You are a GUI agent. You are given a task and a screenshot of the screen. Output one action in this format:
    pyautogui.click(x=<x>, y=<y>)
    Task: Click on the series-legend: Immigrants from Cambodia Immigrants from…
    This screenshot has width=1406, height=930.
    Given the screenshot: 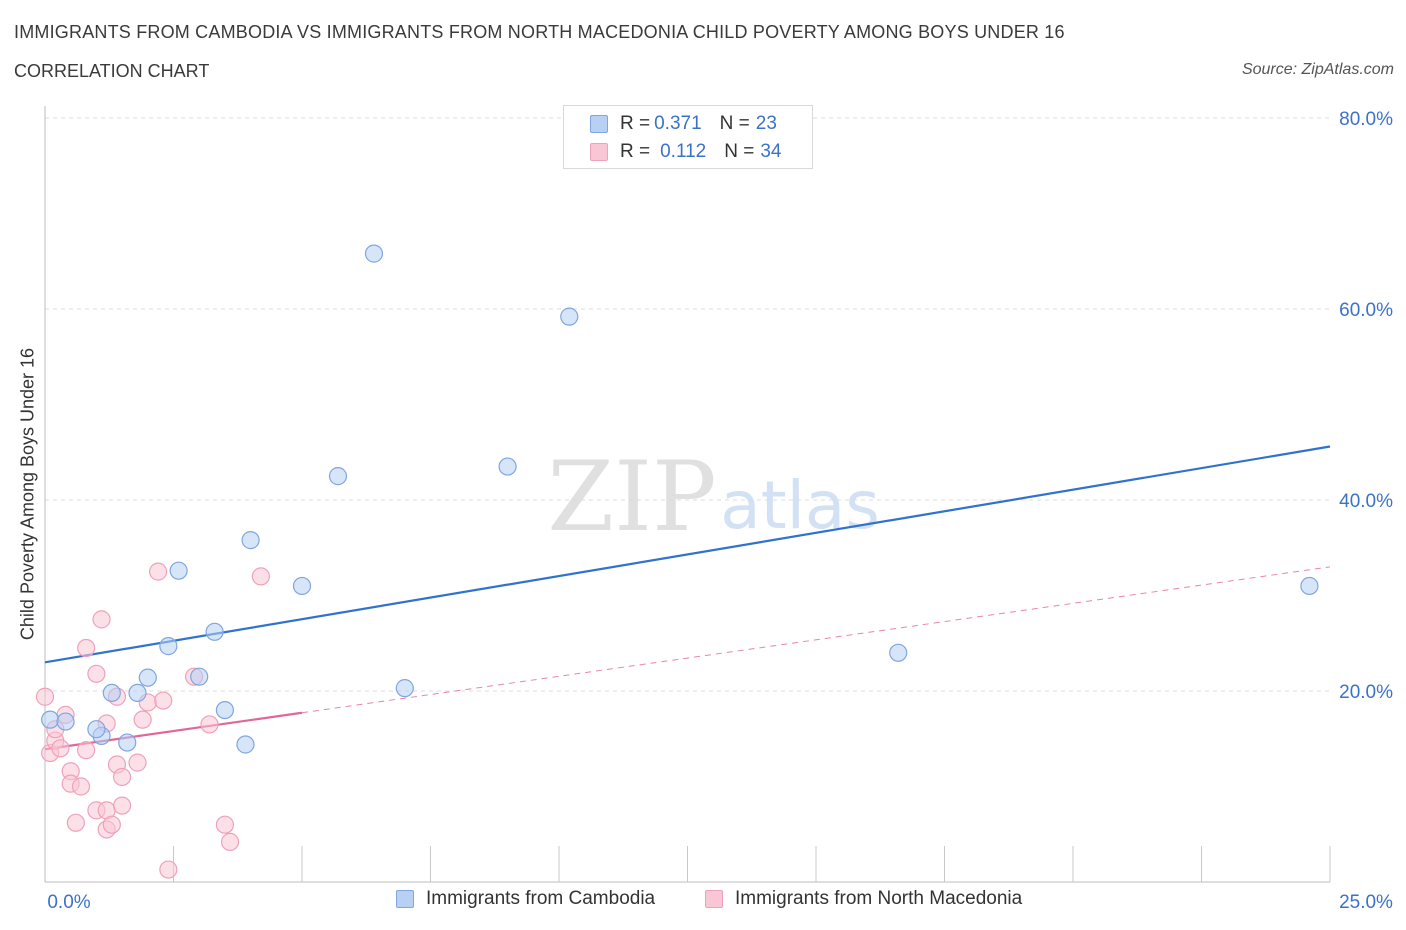 What is the action you would take?
    pyautogui.click(x=703, y=902)
    